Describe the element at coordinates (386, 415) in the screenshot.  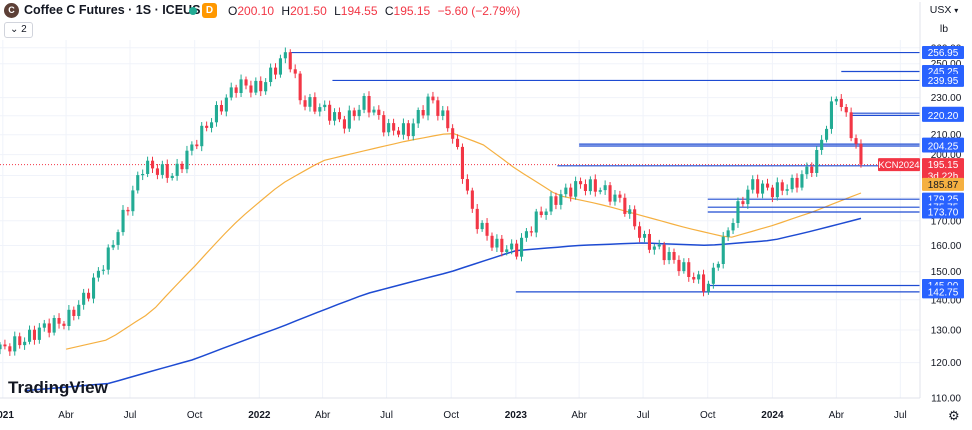
I see `time-tick-label: Jul` at that location.